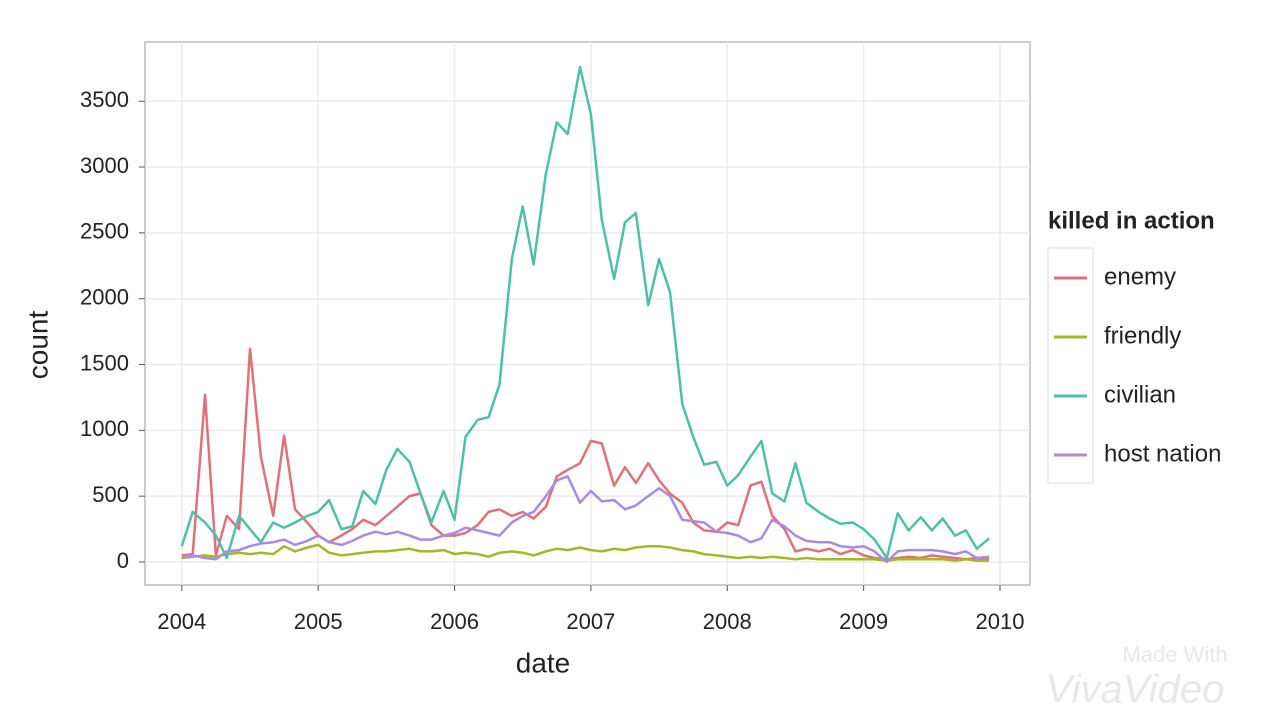 This screenshot has height=720, width=1280. I want to click on y-tick-label: 0, so click(123, 560).